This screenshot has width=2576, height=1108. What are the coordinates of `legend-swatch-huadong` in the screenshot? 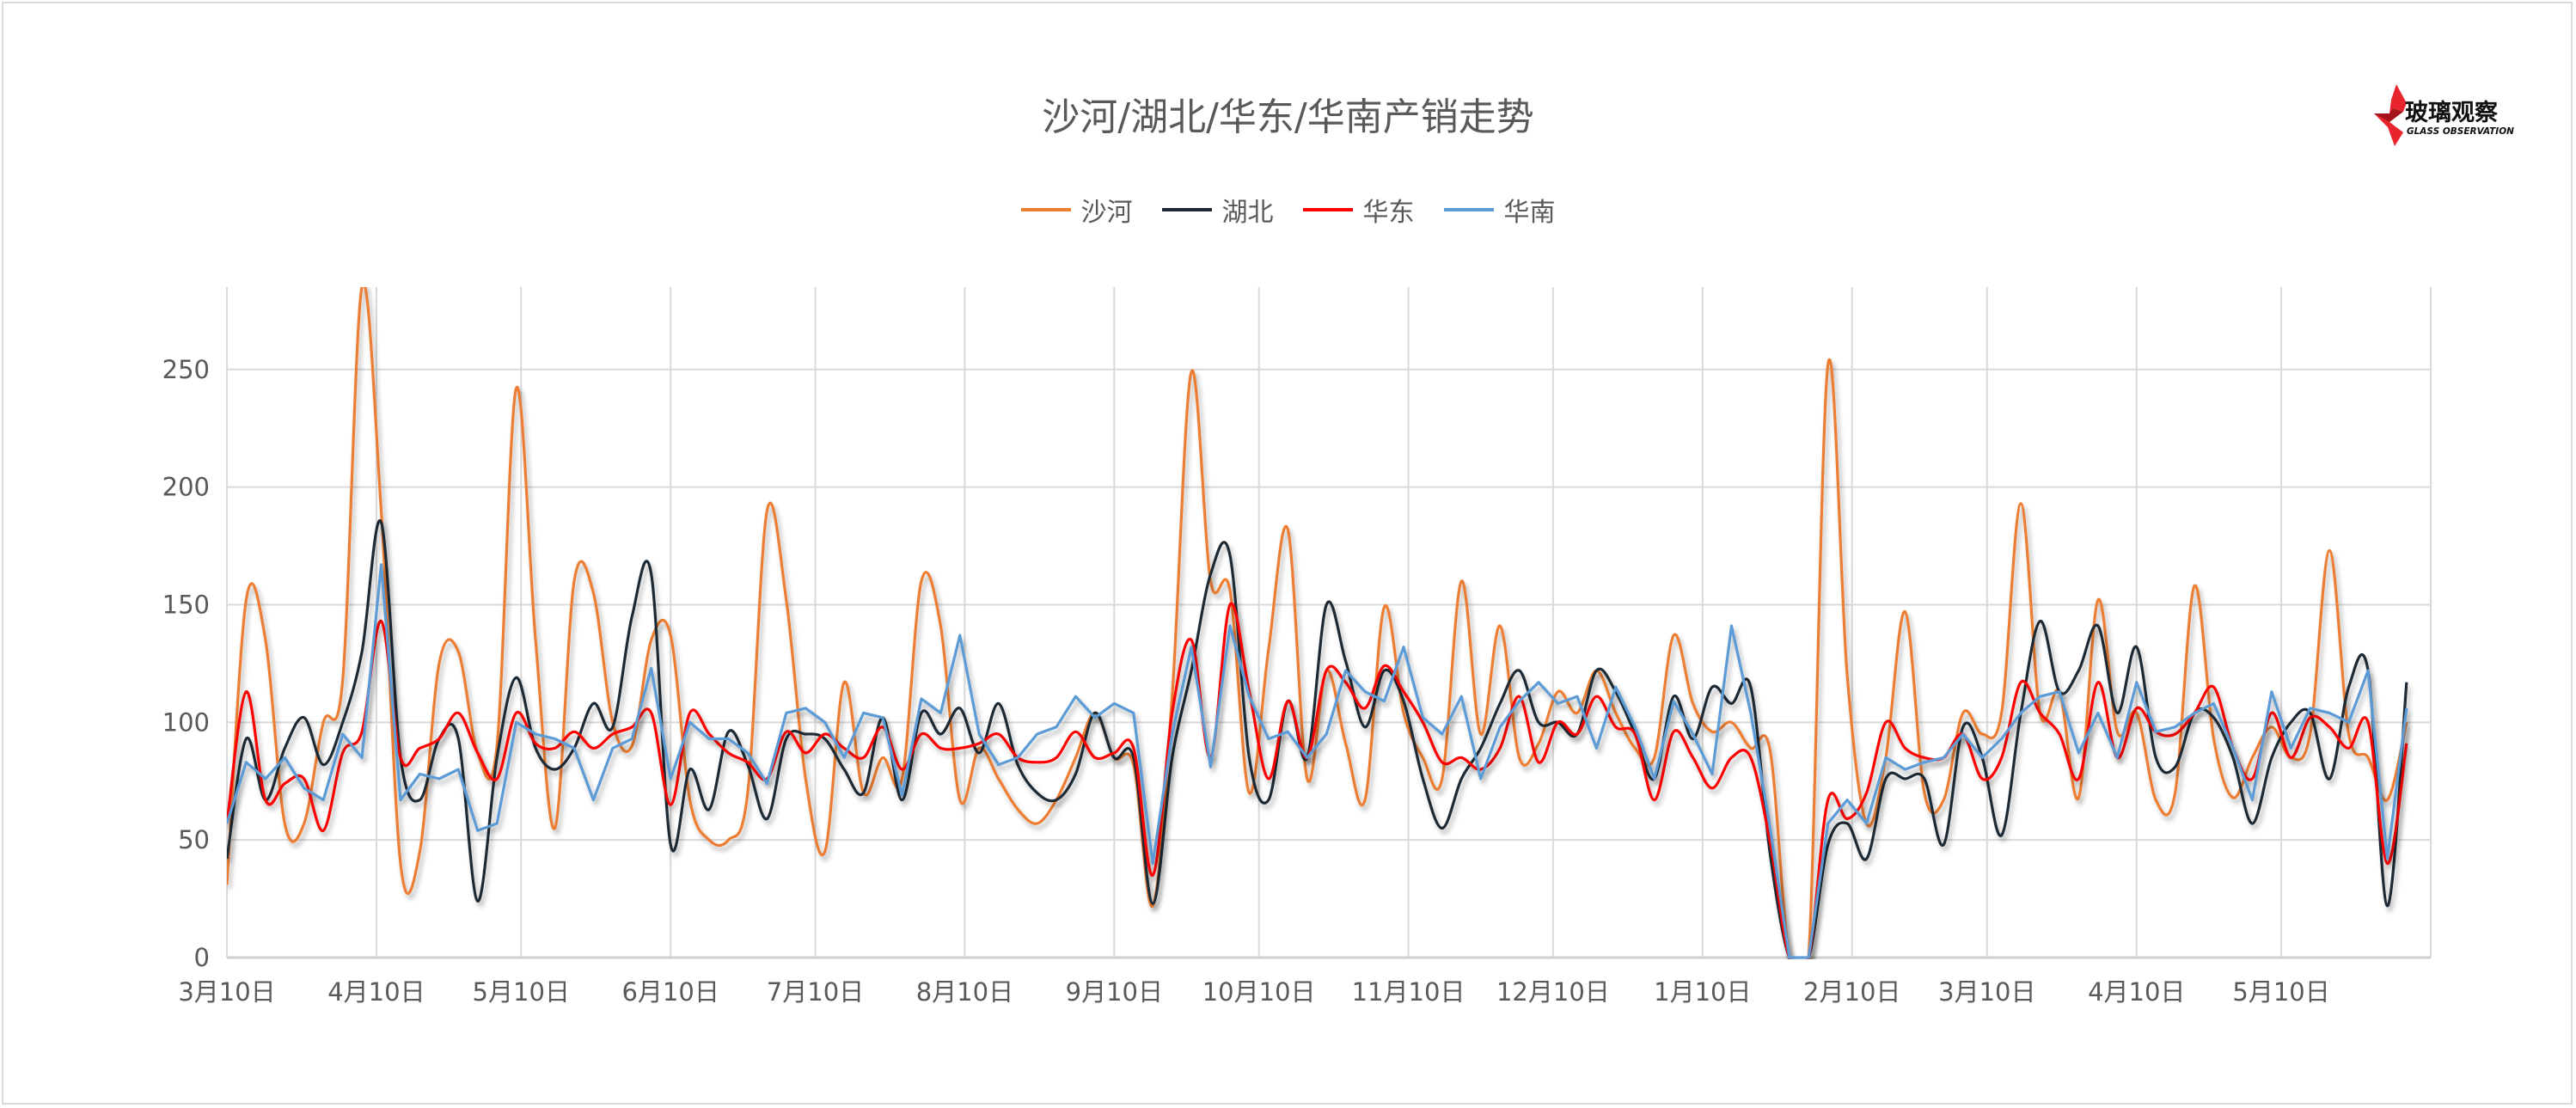 It's located at (1327, 210).